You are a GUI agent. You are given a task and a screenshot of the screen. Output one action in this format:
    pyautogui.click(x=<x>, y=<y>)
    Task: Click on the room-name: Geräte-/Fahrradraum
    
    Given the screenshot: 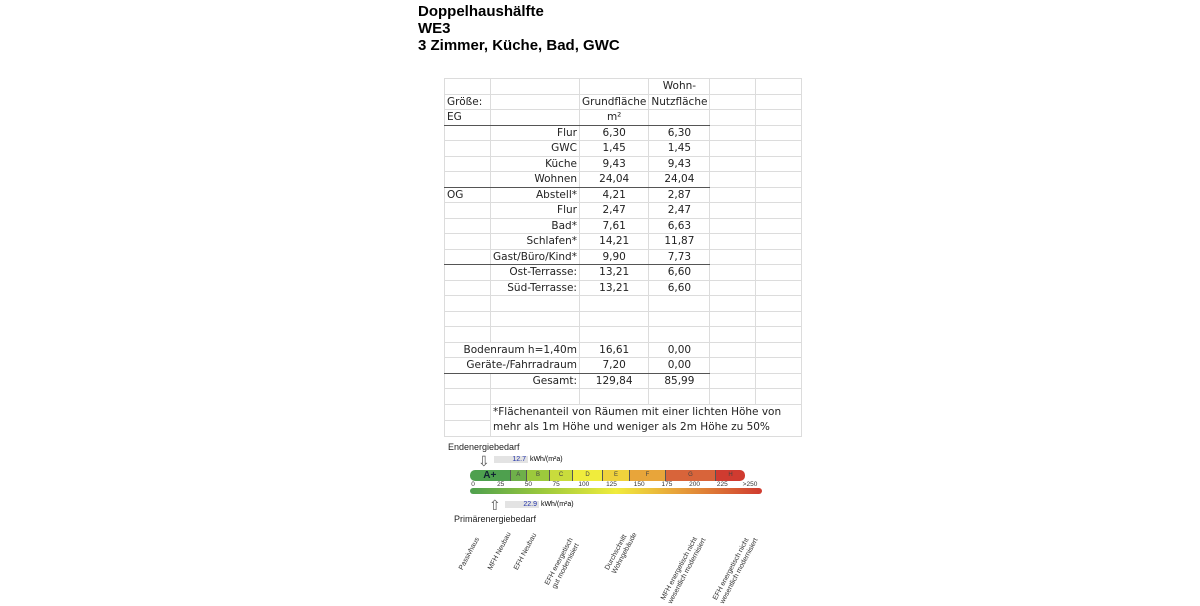 What is the action you would take?
    pyautogui.click(x=512, y=365)
    